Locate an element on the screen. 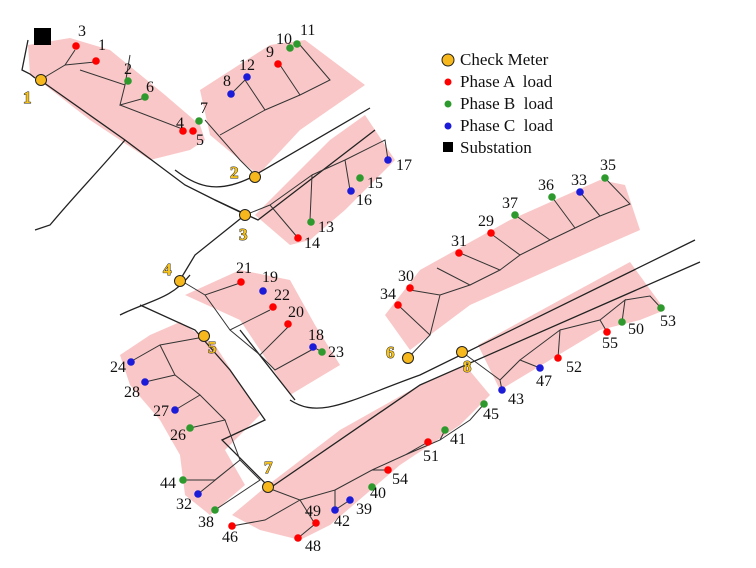 Image resolution: width=756 pixels, height=568 pixels. load-point-6-phase-b is located at coordinates (145, 97).